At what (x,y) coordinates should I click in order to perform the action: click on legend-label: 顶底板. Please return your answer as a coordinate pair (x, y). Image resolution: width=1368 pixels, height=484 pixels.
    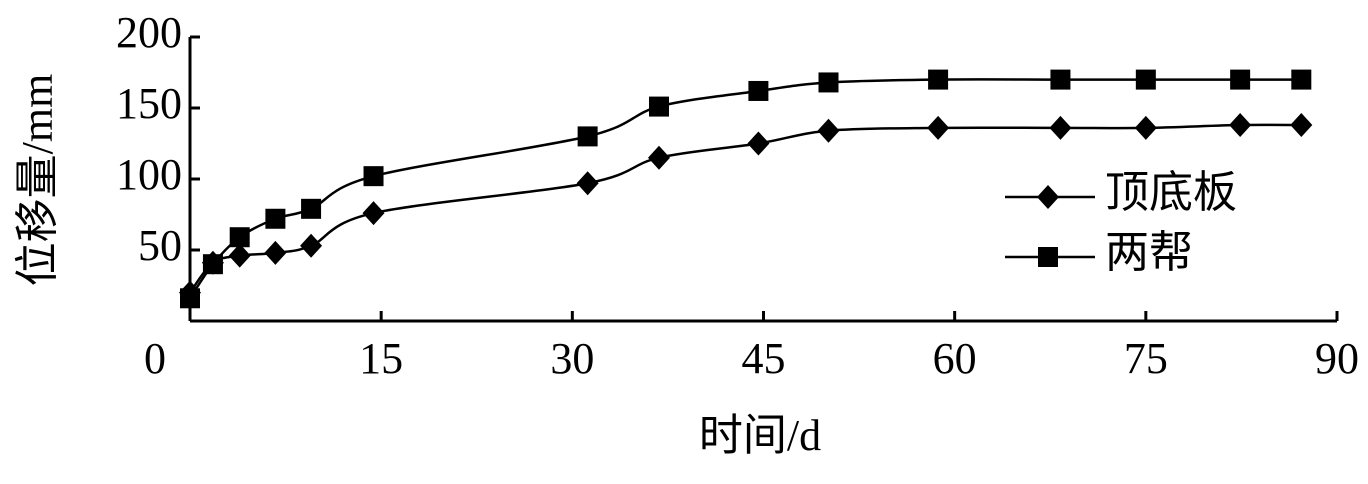
    Looking at the image, I should click on (1171, 192).